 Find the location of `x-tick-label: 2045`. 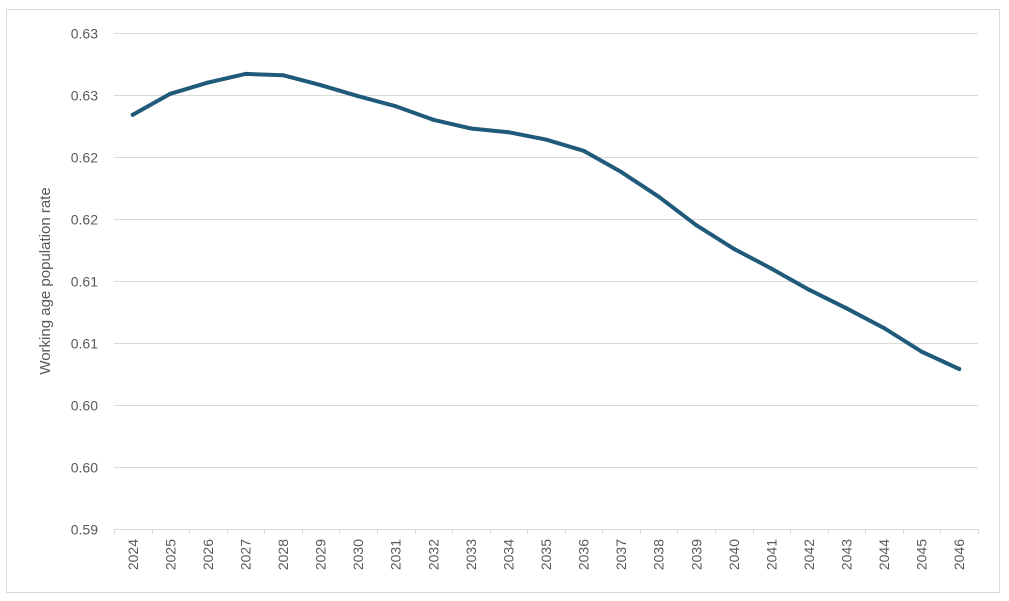

x-tick-label: 2045 is located at coordinates (922, 554).